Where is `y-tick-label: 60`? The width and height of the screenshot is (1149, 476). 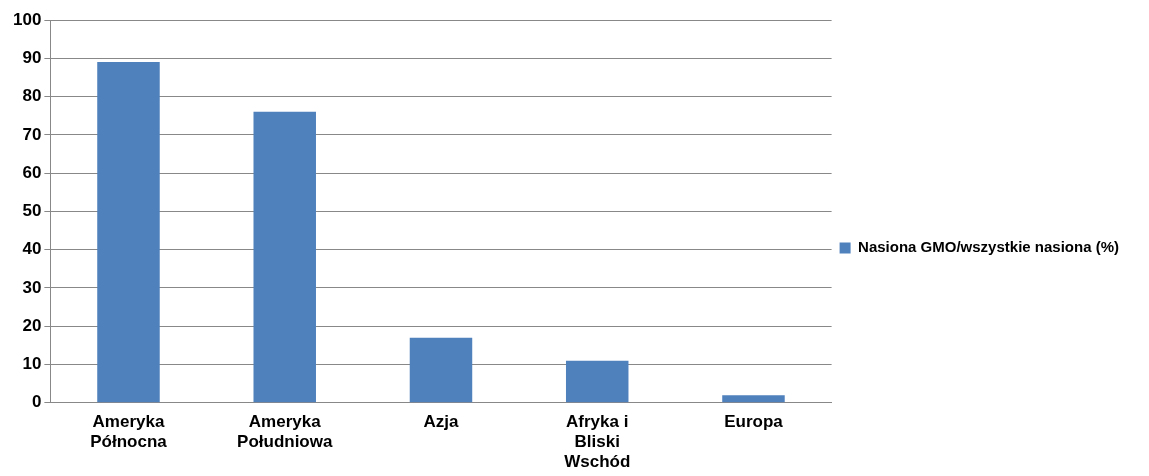
y-tick-label: 60 is located at coordinates (32, 172).